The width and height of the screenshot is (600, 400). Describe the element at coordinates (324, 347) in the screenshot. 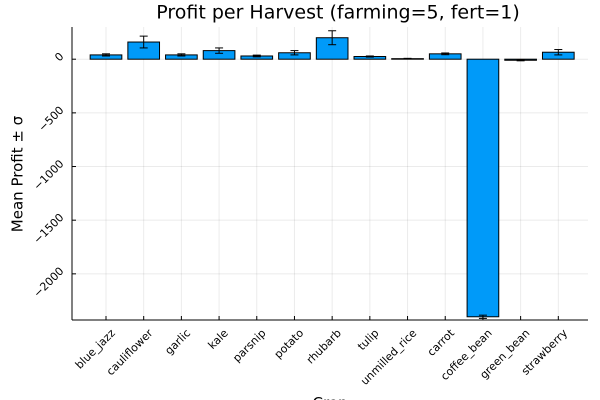

I see `x-tick-label: rhubarb` at that location.